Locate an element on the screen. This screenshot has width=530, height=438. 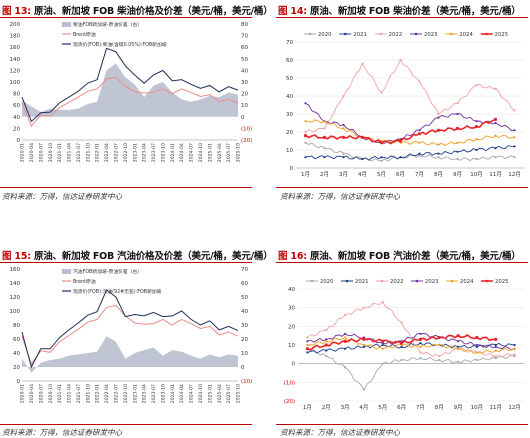
x-tick-label: 2021-07 is located at coordinates (79, 152).